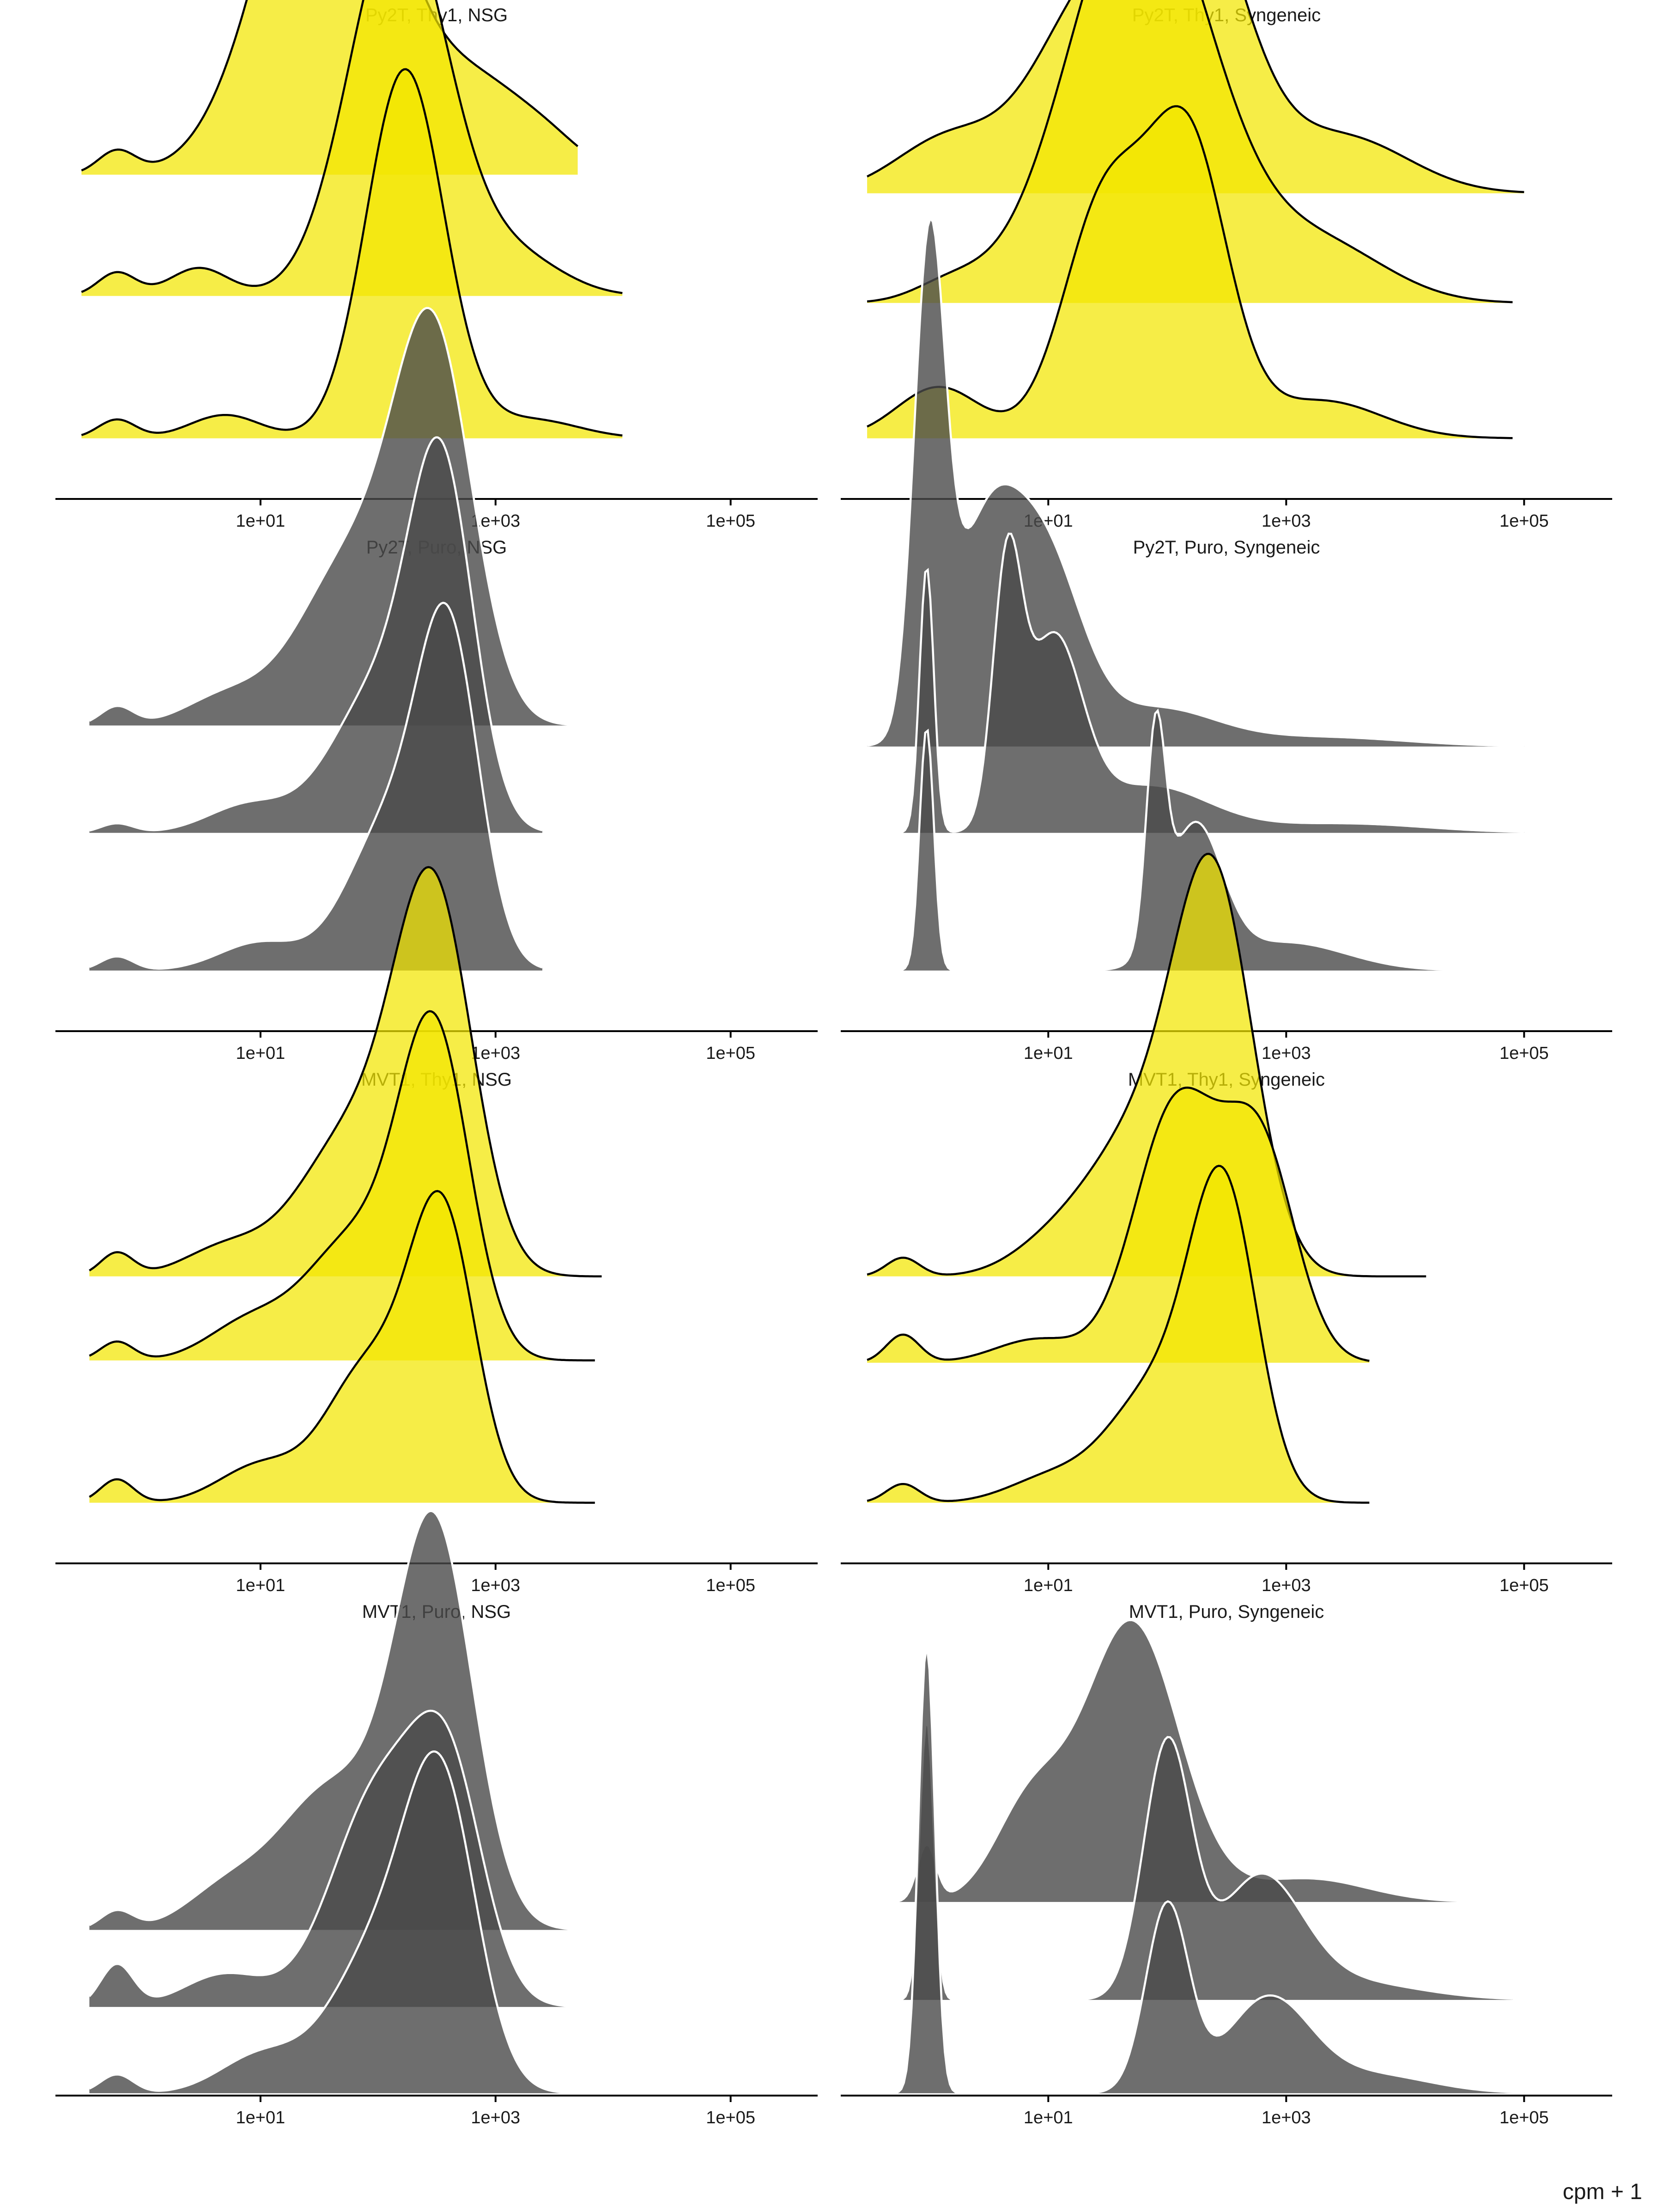 This screenshot has width=1663, height=2212. I want to click on panel-title: MVT1, Puro, Syngeneic, so click(1226, 1612).